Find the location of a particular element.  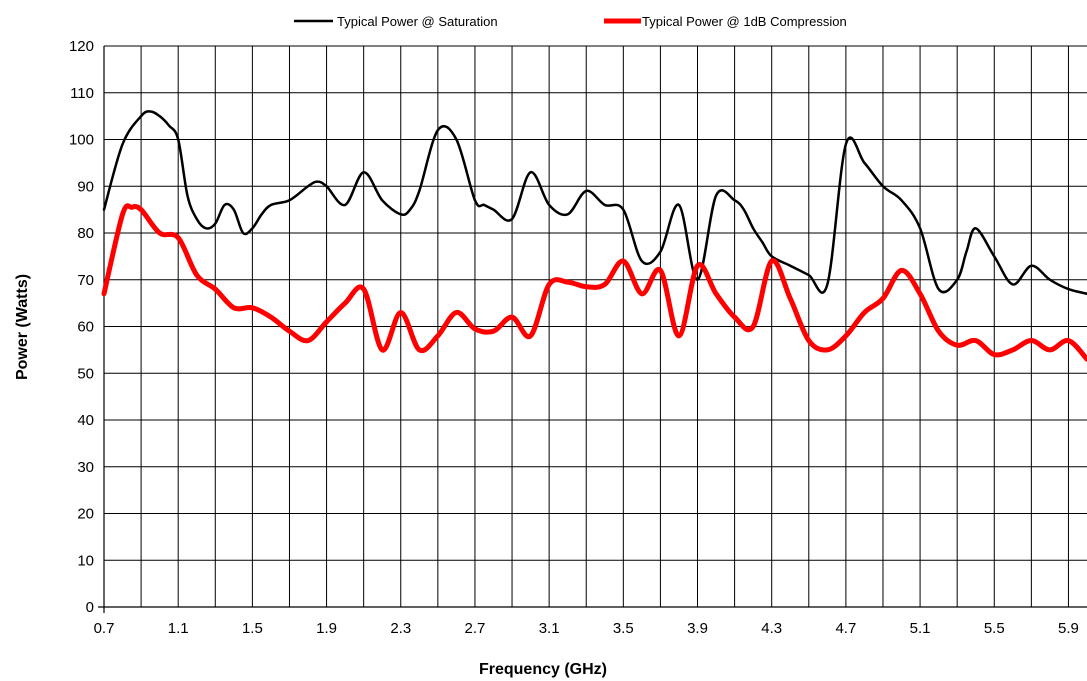

y-tick-label: 60 is located at coordinates (85, 327).